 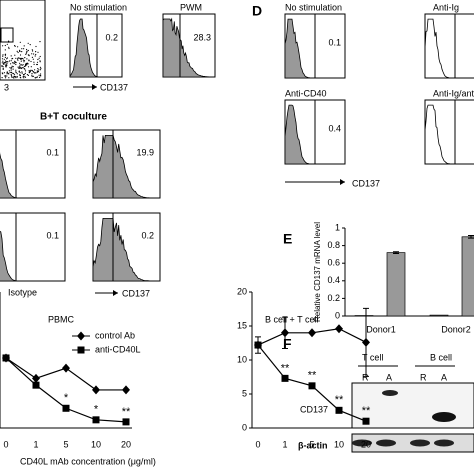 I want to click on histogram-frame, so click(x=449, y=132).